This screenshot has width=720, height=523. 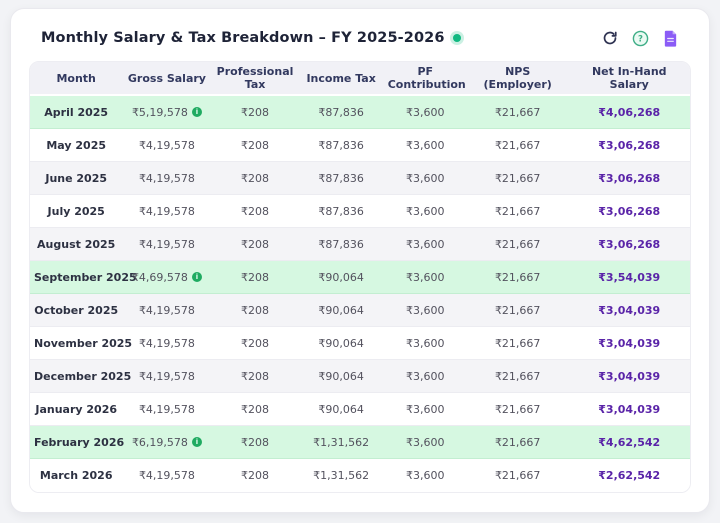 I want to click on cell-net-in-hand: ₹2,62,542, so click(x=629, y=475).